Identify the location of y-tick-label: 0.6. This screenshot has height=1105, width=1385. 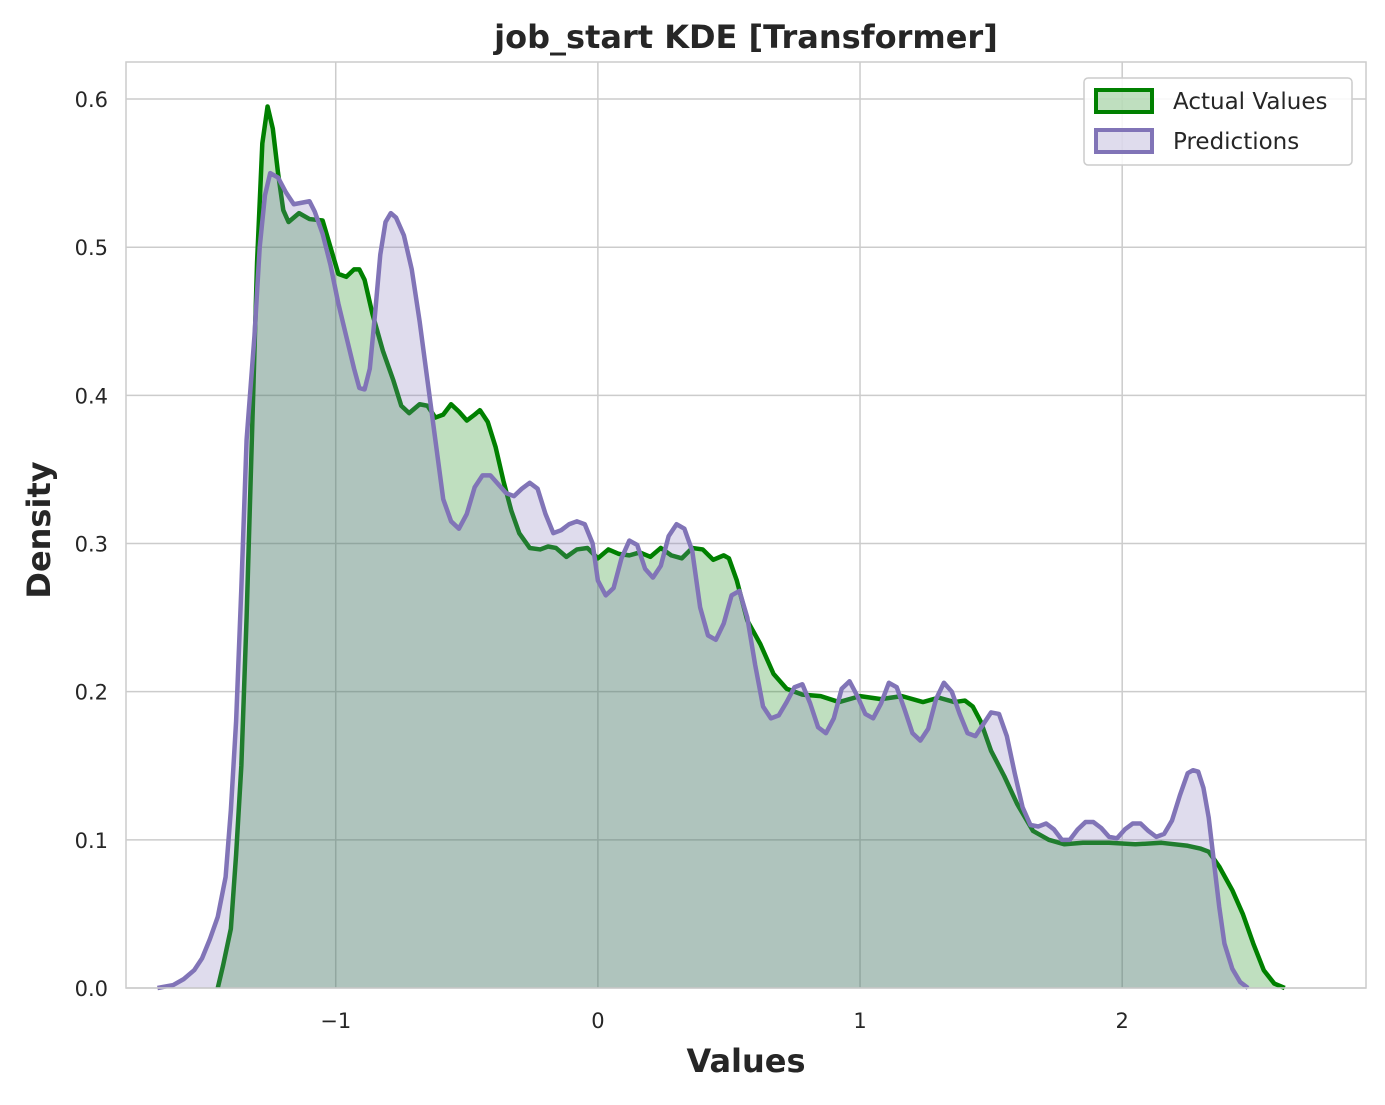
(91, 100).